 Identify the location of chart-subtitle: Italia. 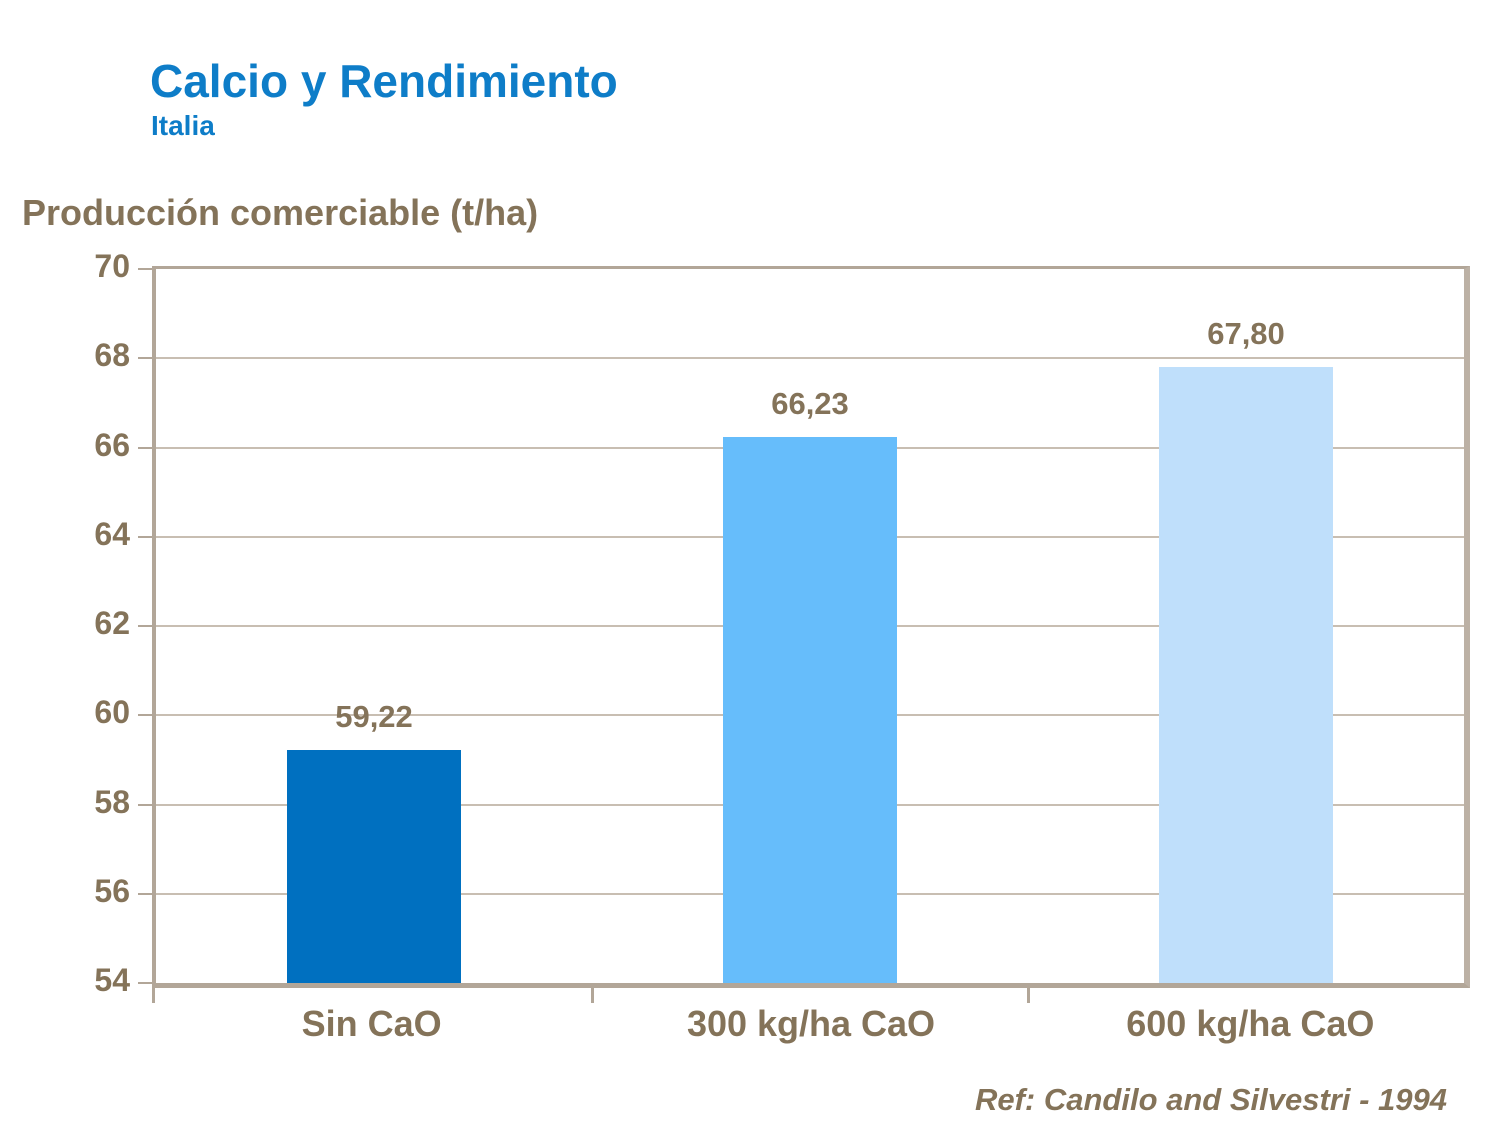
(183, 125).